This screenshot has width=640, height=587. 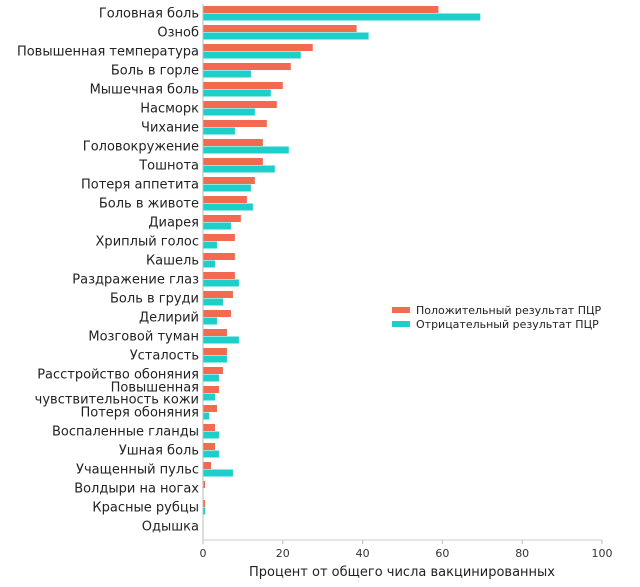 What do you see at coordinates (169, 109) in the screenshot?
I see `category-label: Насморк` at bounding box center [169, 109].